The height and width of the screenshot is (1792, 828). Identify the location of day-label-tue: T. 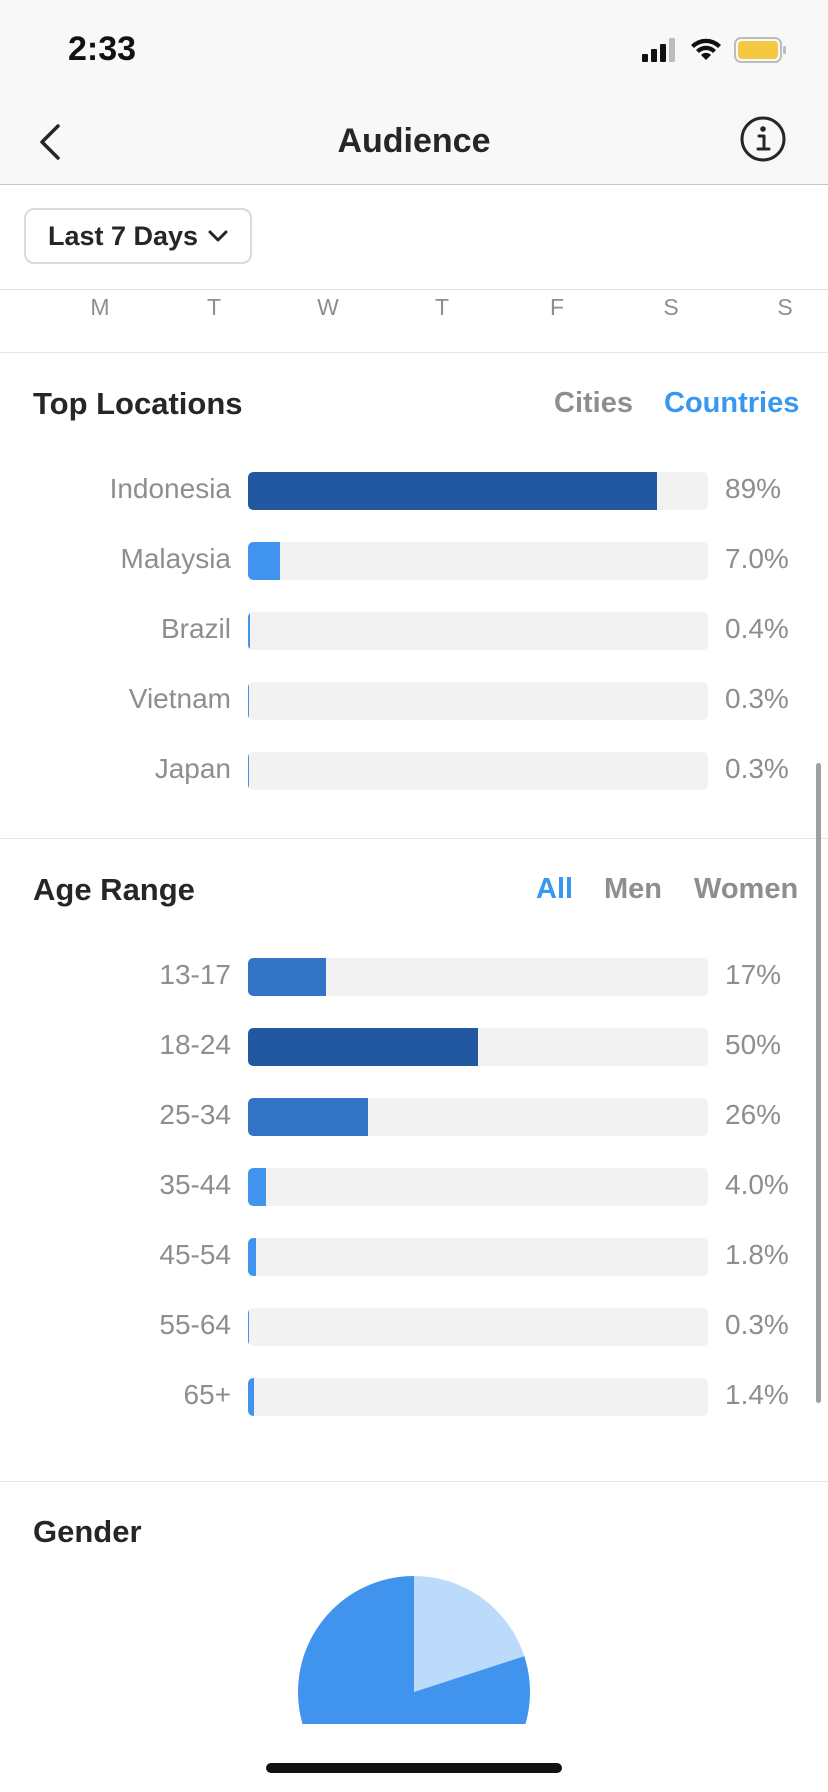
(214, 307).